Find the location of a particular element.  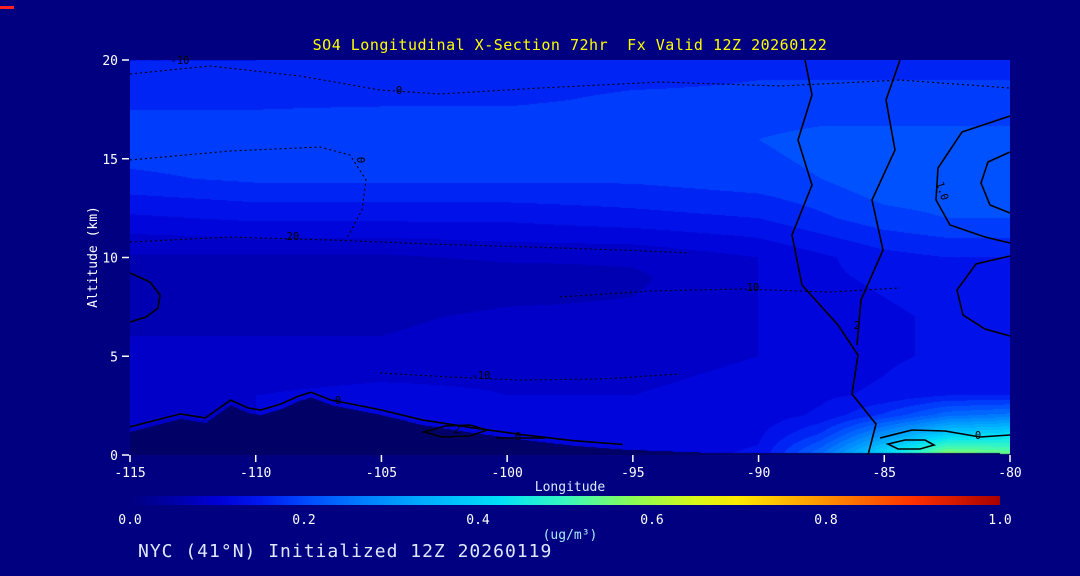

x-tick-label: -95 is located at coordinates (632, 473).